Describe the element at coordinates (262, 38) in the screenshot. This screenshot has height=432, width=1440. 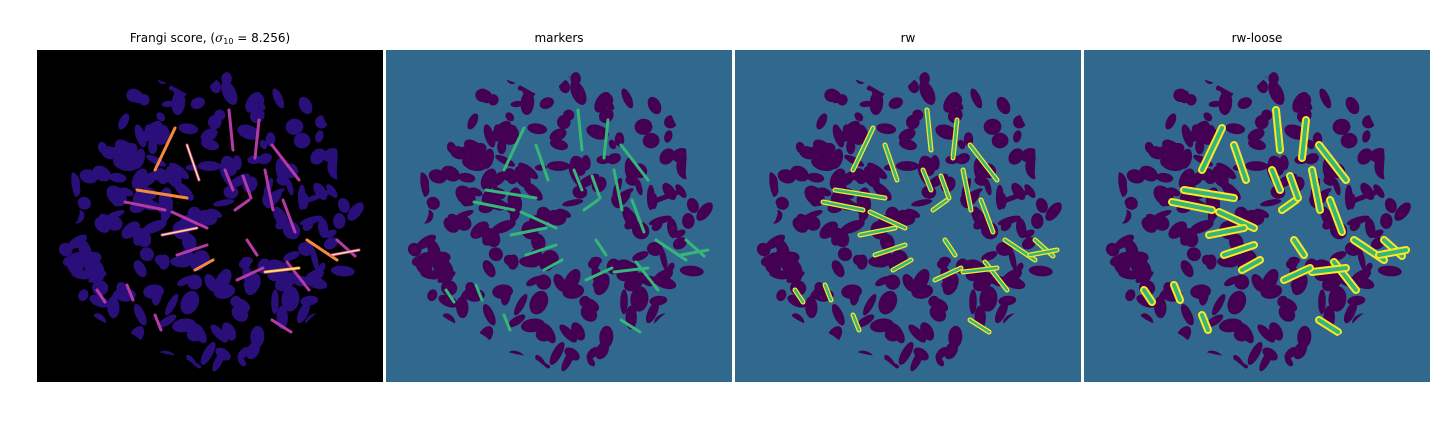
I see `frangi-title-value: = 8.256)` at that location.